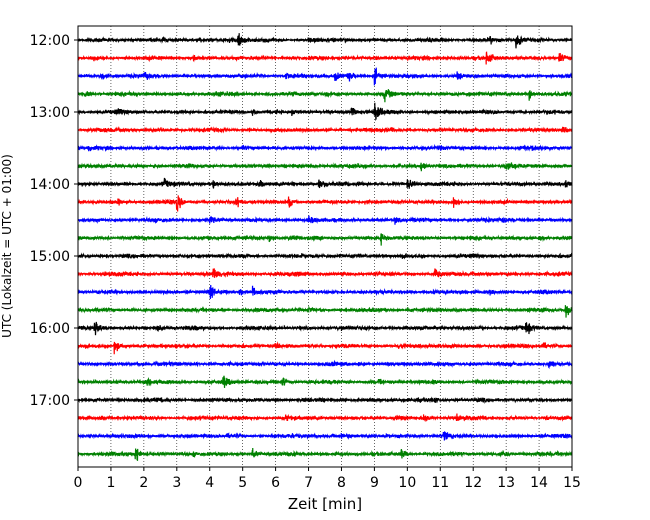 This screenshot has height=520, width=650. Describe the element at coordinates (50, 41) in the screenshot. I see `y-tick-label: 12:00` at that location.